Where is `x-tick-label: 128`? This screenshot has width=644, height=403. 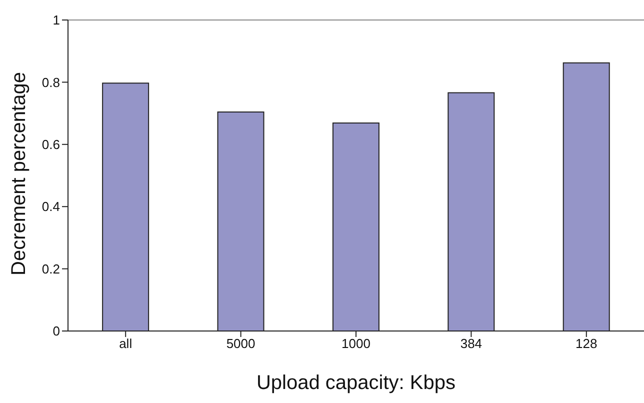
x-tick-label: 128 is located at coordinates (587, 344).